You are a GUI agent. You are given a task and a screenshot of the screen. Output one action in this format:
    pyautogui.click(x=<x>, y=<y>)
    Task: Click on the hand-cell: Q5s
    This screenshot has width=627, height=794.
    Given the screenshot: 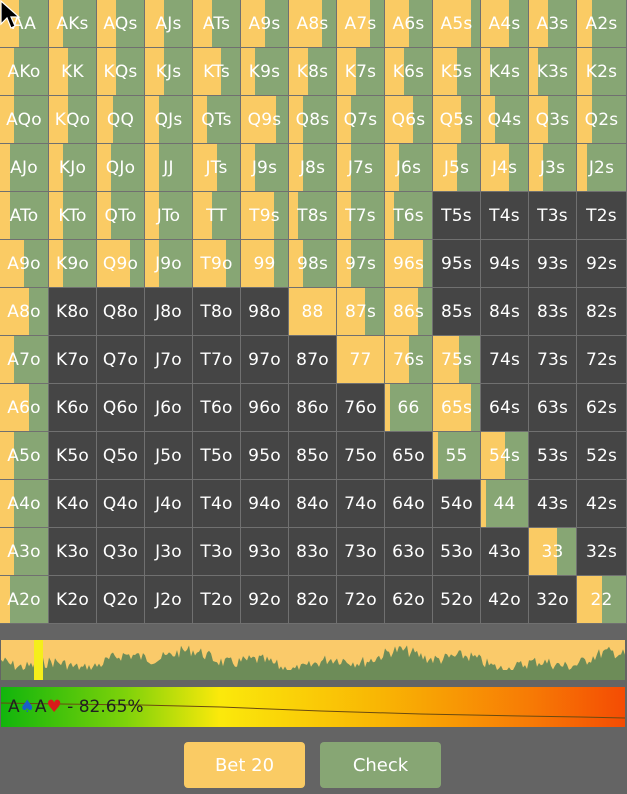 What is the action you would take?
    pyautogui.click(x=457, y=120)
    